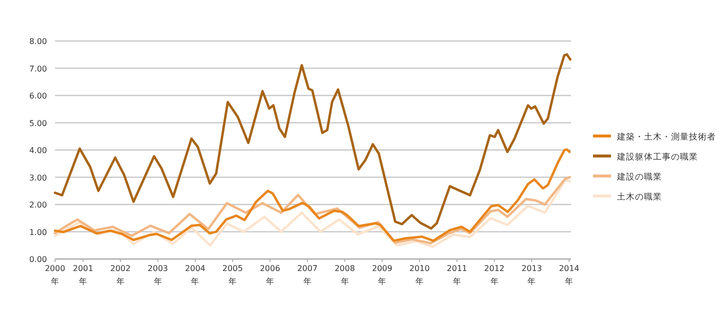  I want to click on legend-label: 建設躯体工事の職業, so click(657, 157).